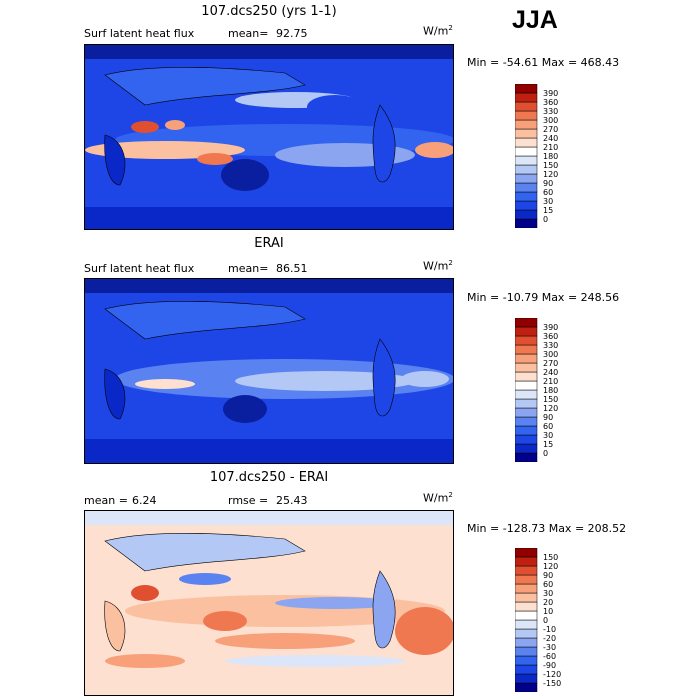 This screenshot has width=700, height=700. I want to click on colorbar-tick-label: 10, so click(548, 611).